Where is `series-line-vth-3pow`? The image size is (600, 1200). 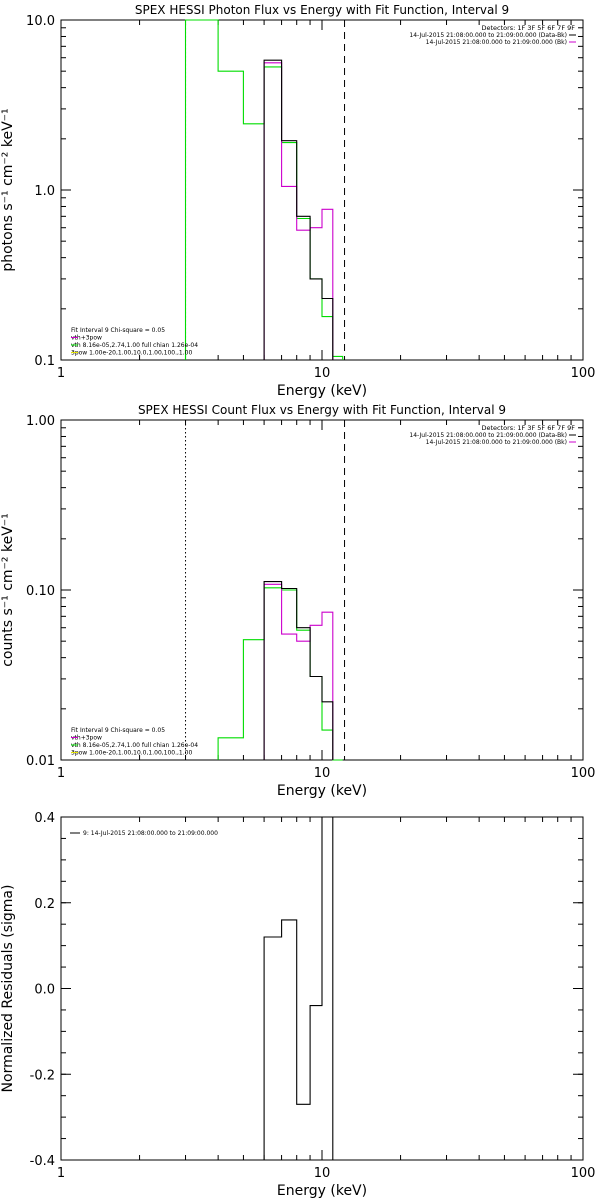
series-line-vth-3pow is located at coordinates (264, 189).